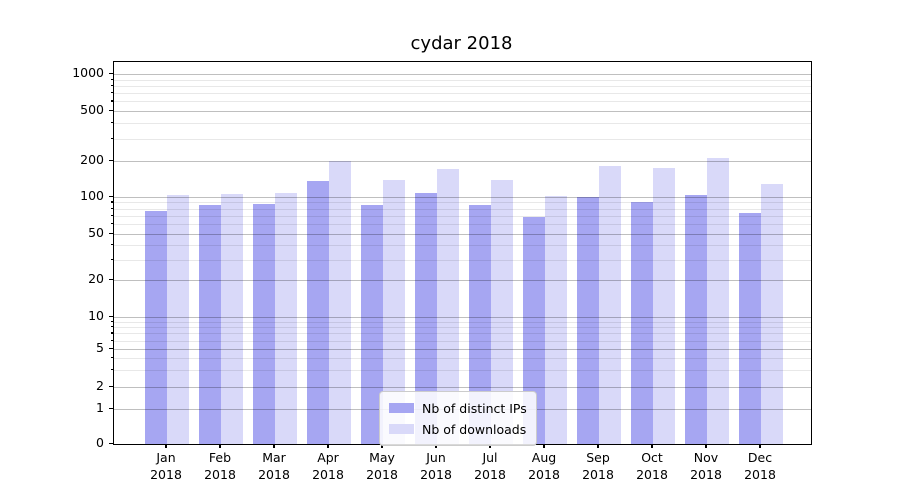 This screenshot has height=500, width=900. What do you see at coordinates (372, 324) in the screenshot?
I see `bar-may-distinct-ips` at bounding box center [372, 324].